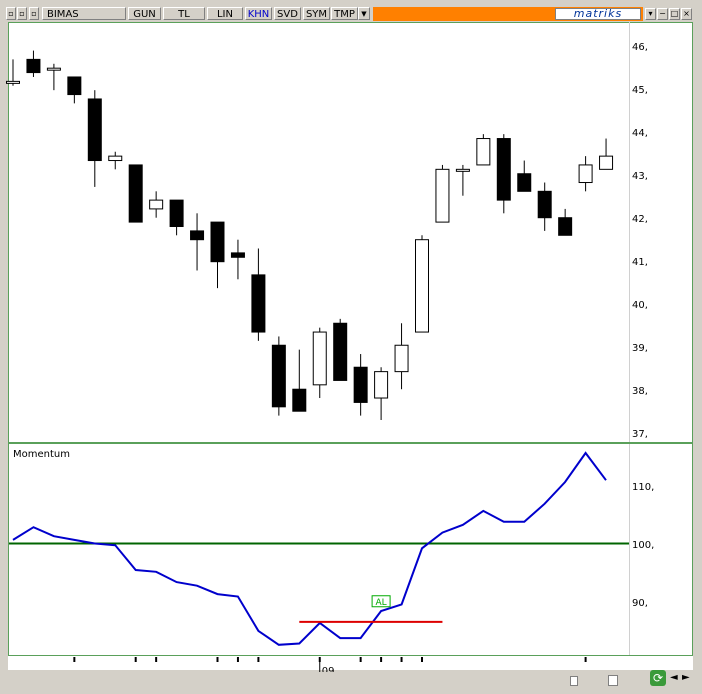 This screenshot has width=702, height=694. Describe the element at coordinates (686, 14) in the screenshot. I see `close-icon: ×` at that location.